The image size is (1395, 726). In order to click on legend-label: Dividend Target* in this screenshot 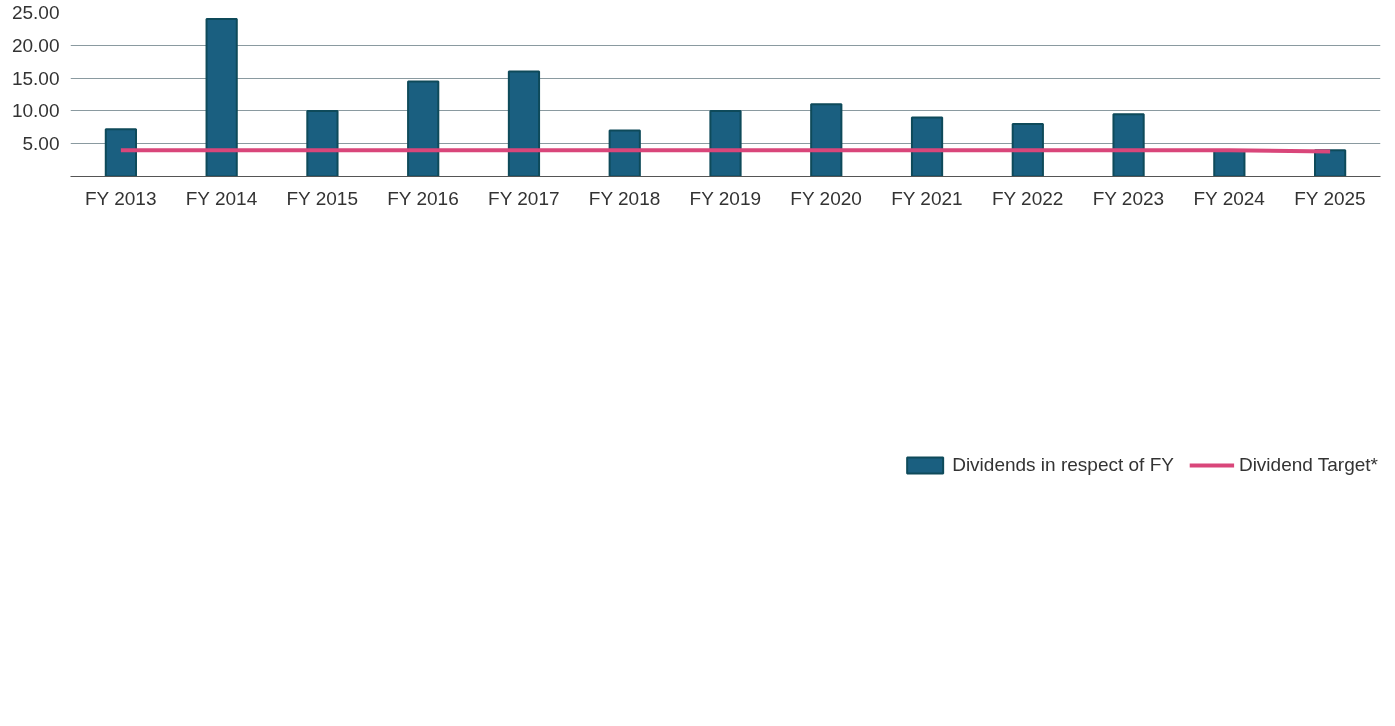, I will do `click(1308, 465)`.